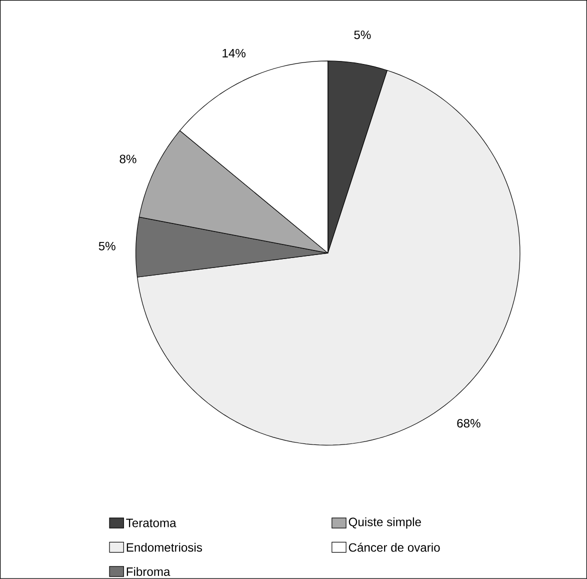 The height and width of the screenshot is (579, 587). Describe the element at coordinates (151, 523) in the screenshot. I see `legend-label: Teratoma` at that location.